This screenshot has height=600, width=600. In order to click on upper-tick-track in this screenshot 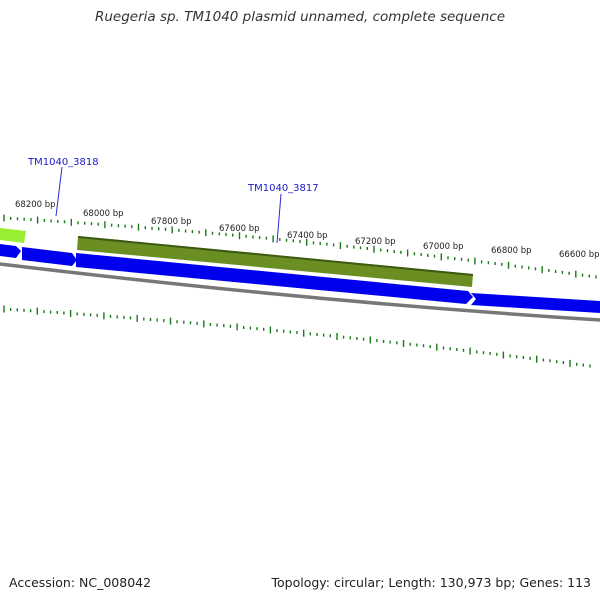, I will do `click(300, 246)`.